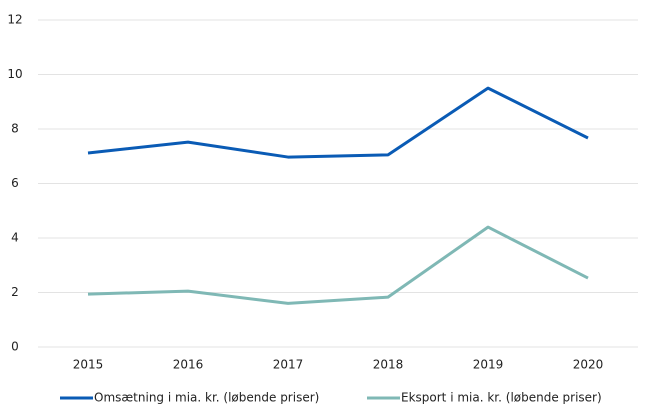 Image resolution: width=648 pixels, height=411 pixels. What do you see at coordinates (488, 365) in the screenshot?
I see `x-tick-label: 2019` at bounding box center [488, 365].